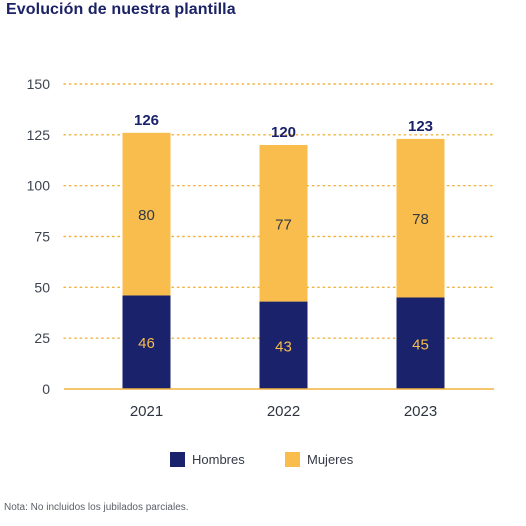 The width and height of the screenshot is (526, 526). I want to click on bar-hombres-2022, so click(283, 345).